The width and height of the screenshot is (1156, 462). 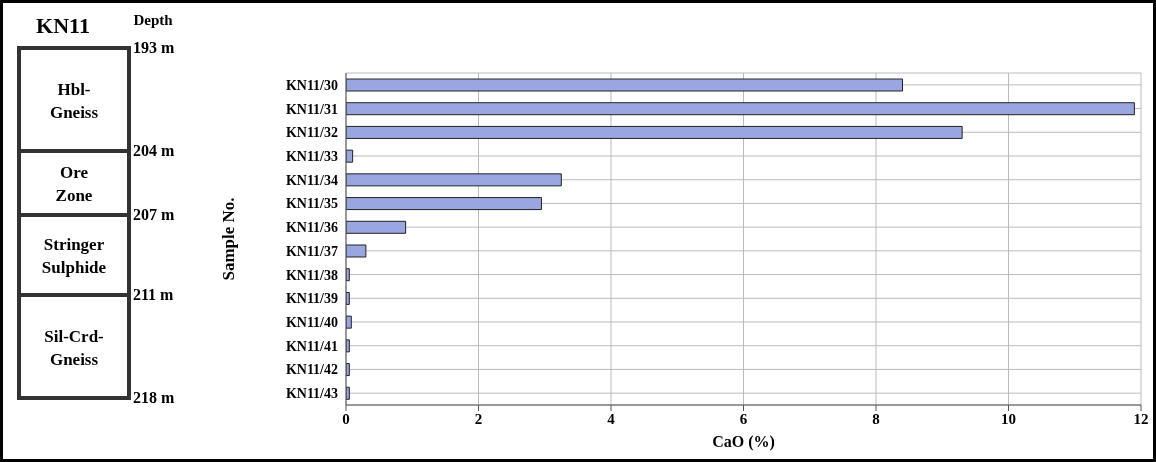 What do you see at coordinates (74, 184) in the screenshot?
I see `text: Ore Zone` at bounding box center [74, 184].